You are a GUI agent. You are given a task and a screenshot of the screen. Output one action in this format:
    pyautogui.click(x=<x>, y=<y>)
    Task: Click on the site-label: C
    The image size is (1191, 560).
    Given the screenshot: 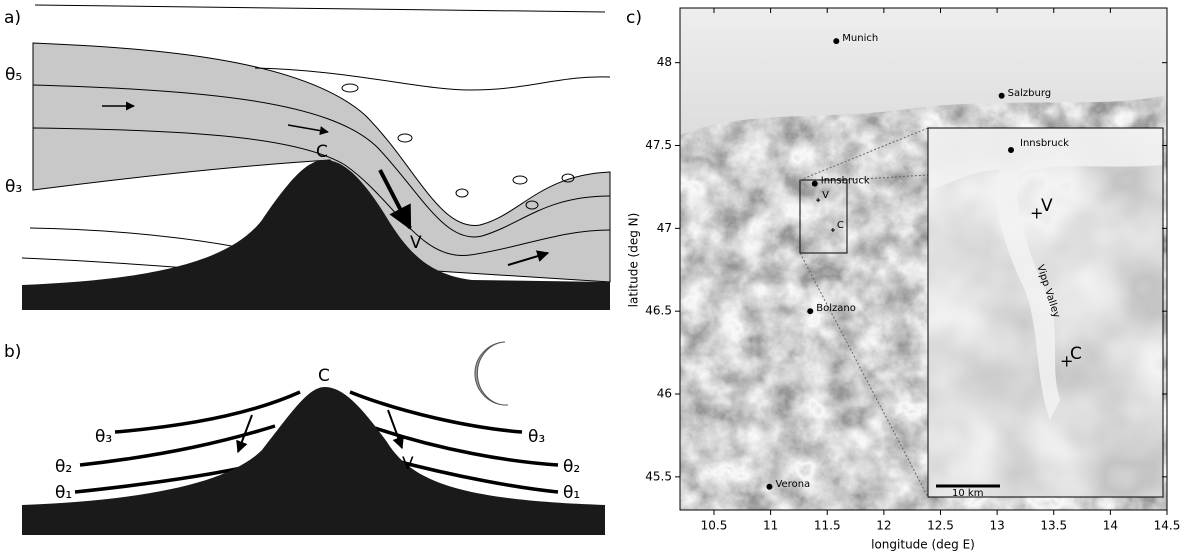 What is the action you would take?
    pyautogui.click(x=840, y=225)
    